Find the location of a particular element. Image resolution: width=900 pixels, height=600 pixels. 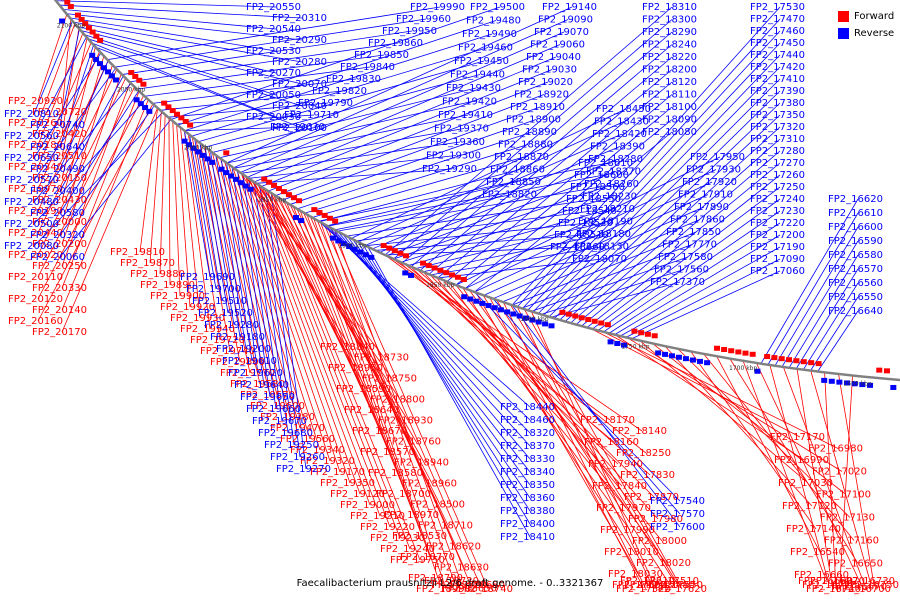

gene-label: FP2_19430 is located at coordinates (473, 88).